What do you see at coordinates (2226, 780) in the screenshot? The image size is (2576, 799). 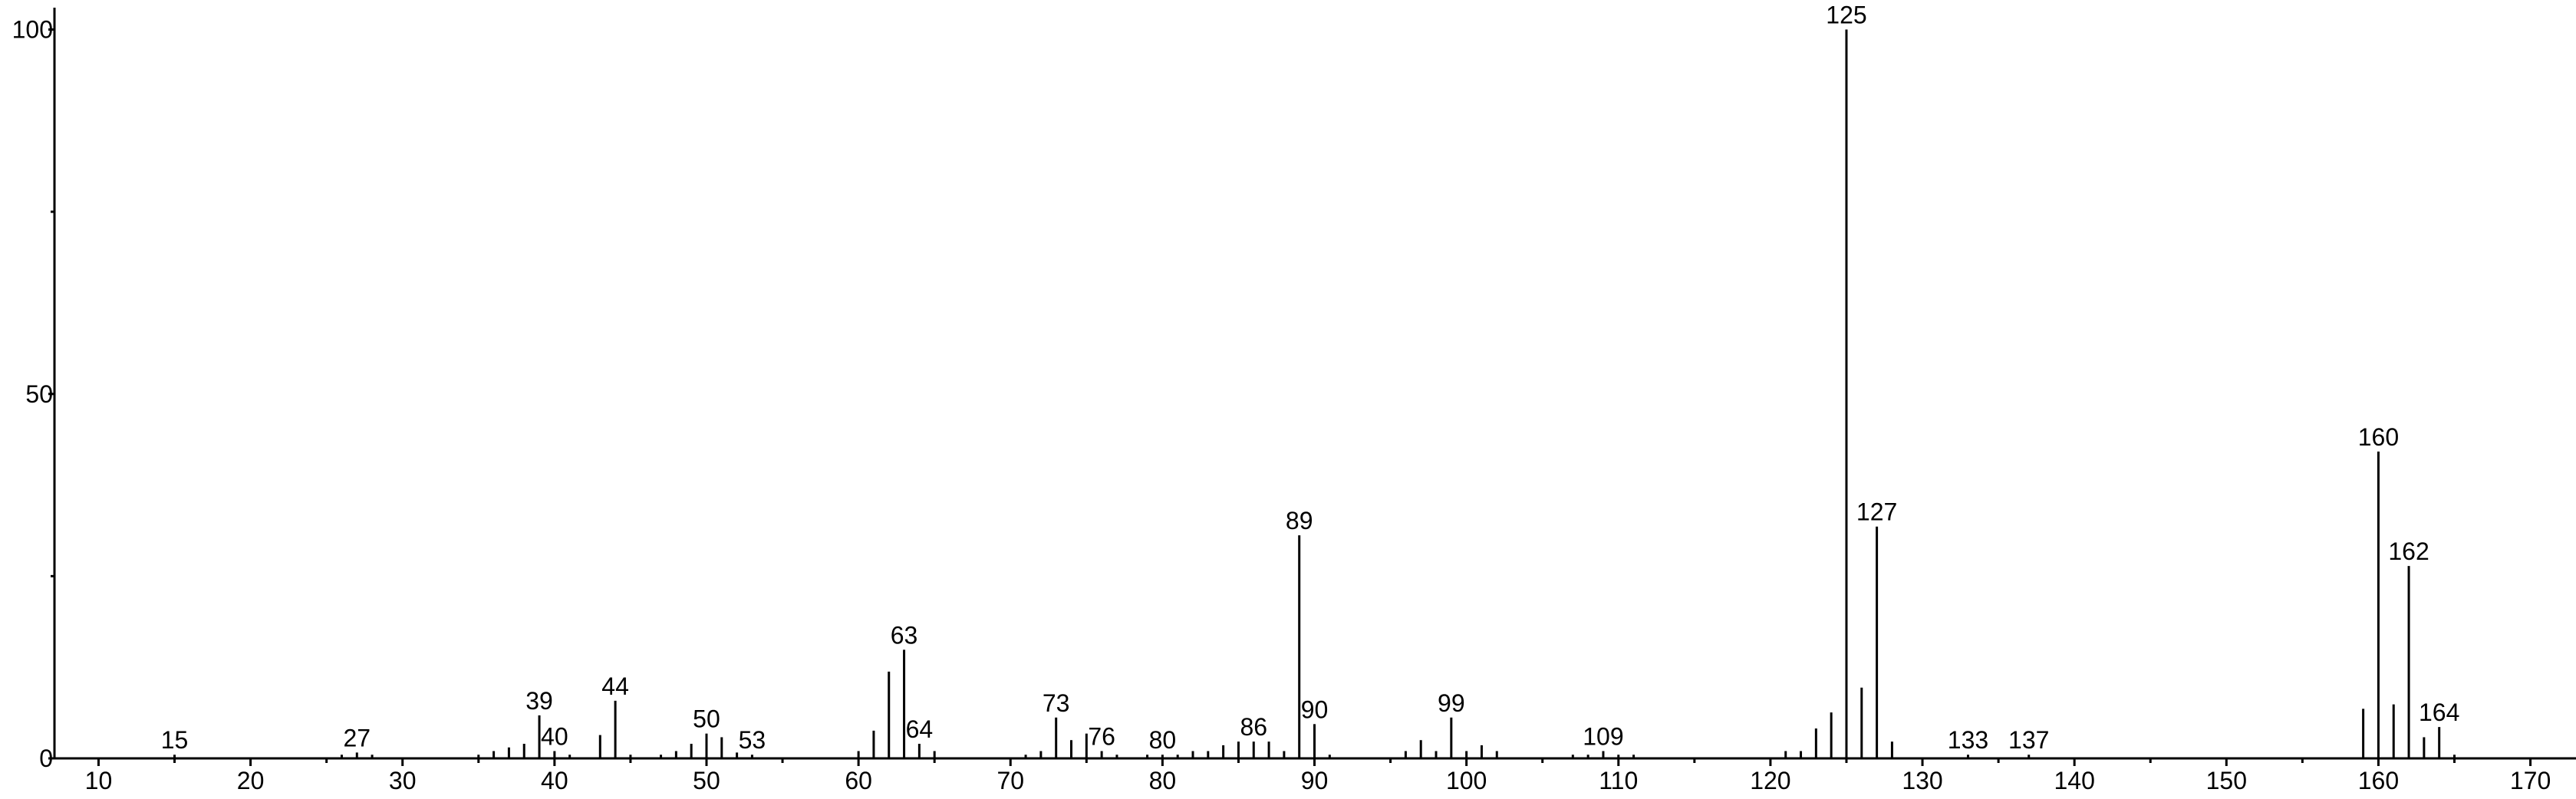 I see `x-tick-label: 150` at bounding box center [2226, 780].